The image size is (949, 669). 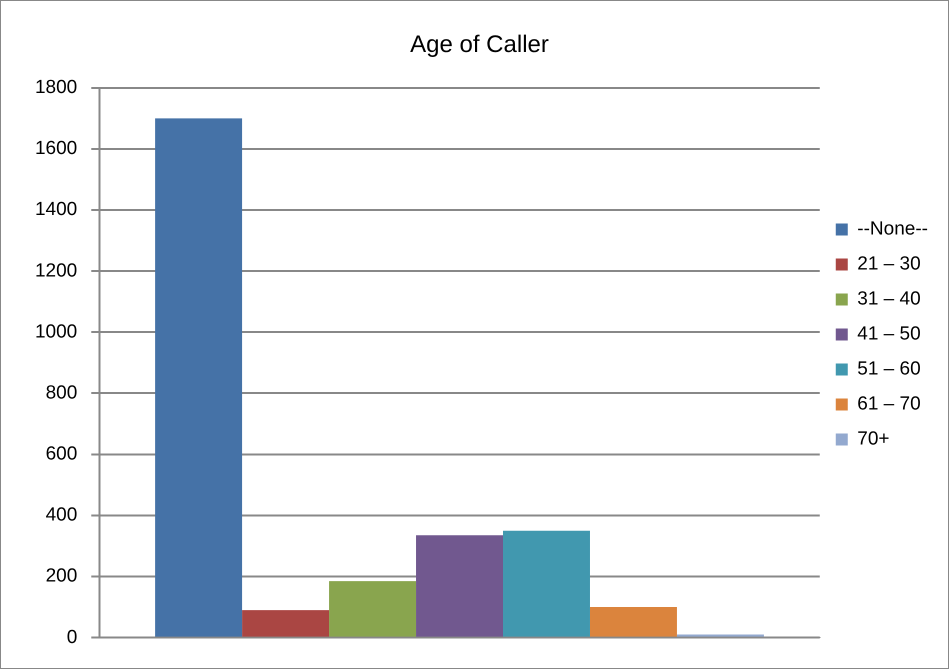 I want to click on y-tick-label: 1000, so click(x=56, y=331).